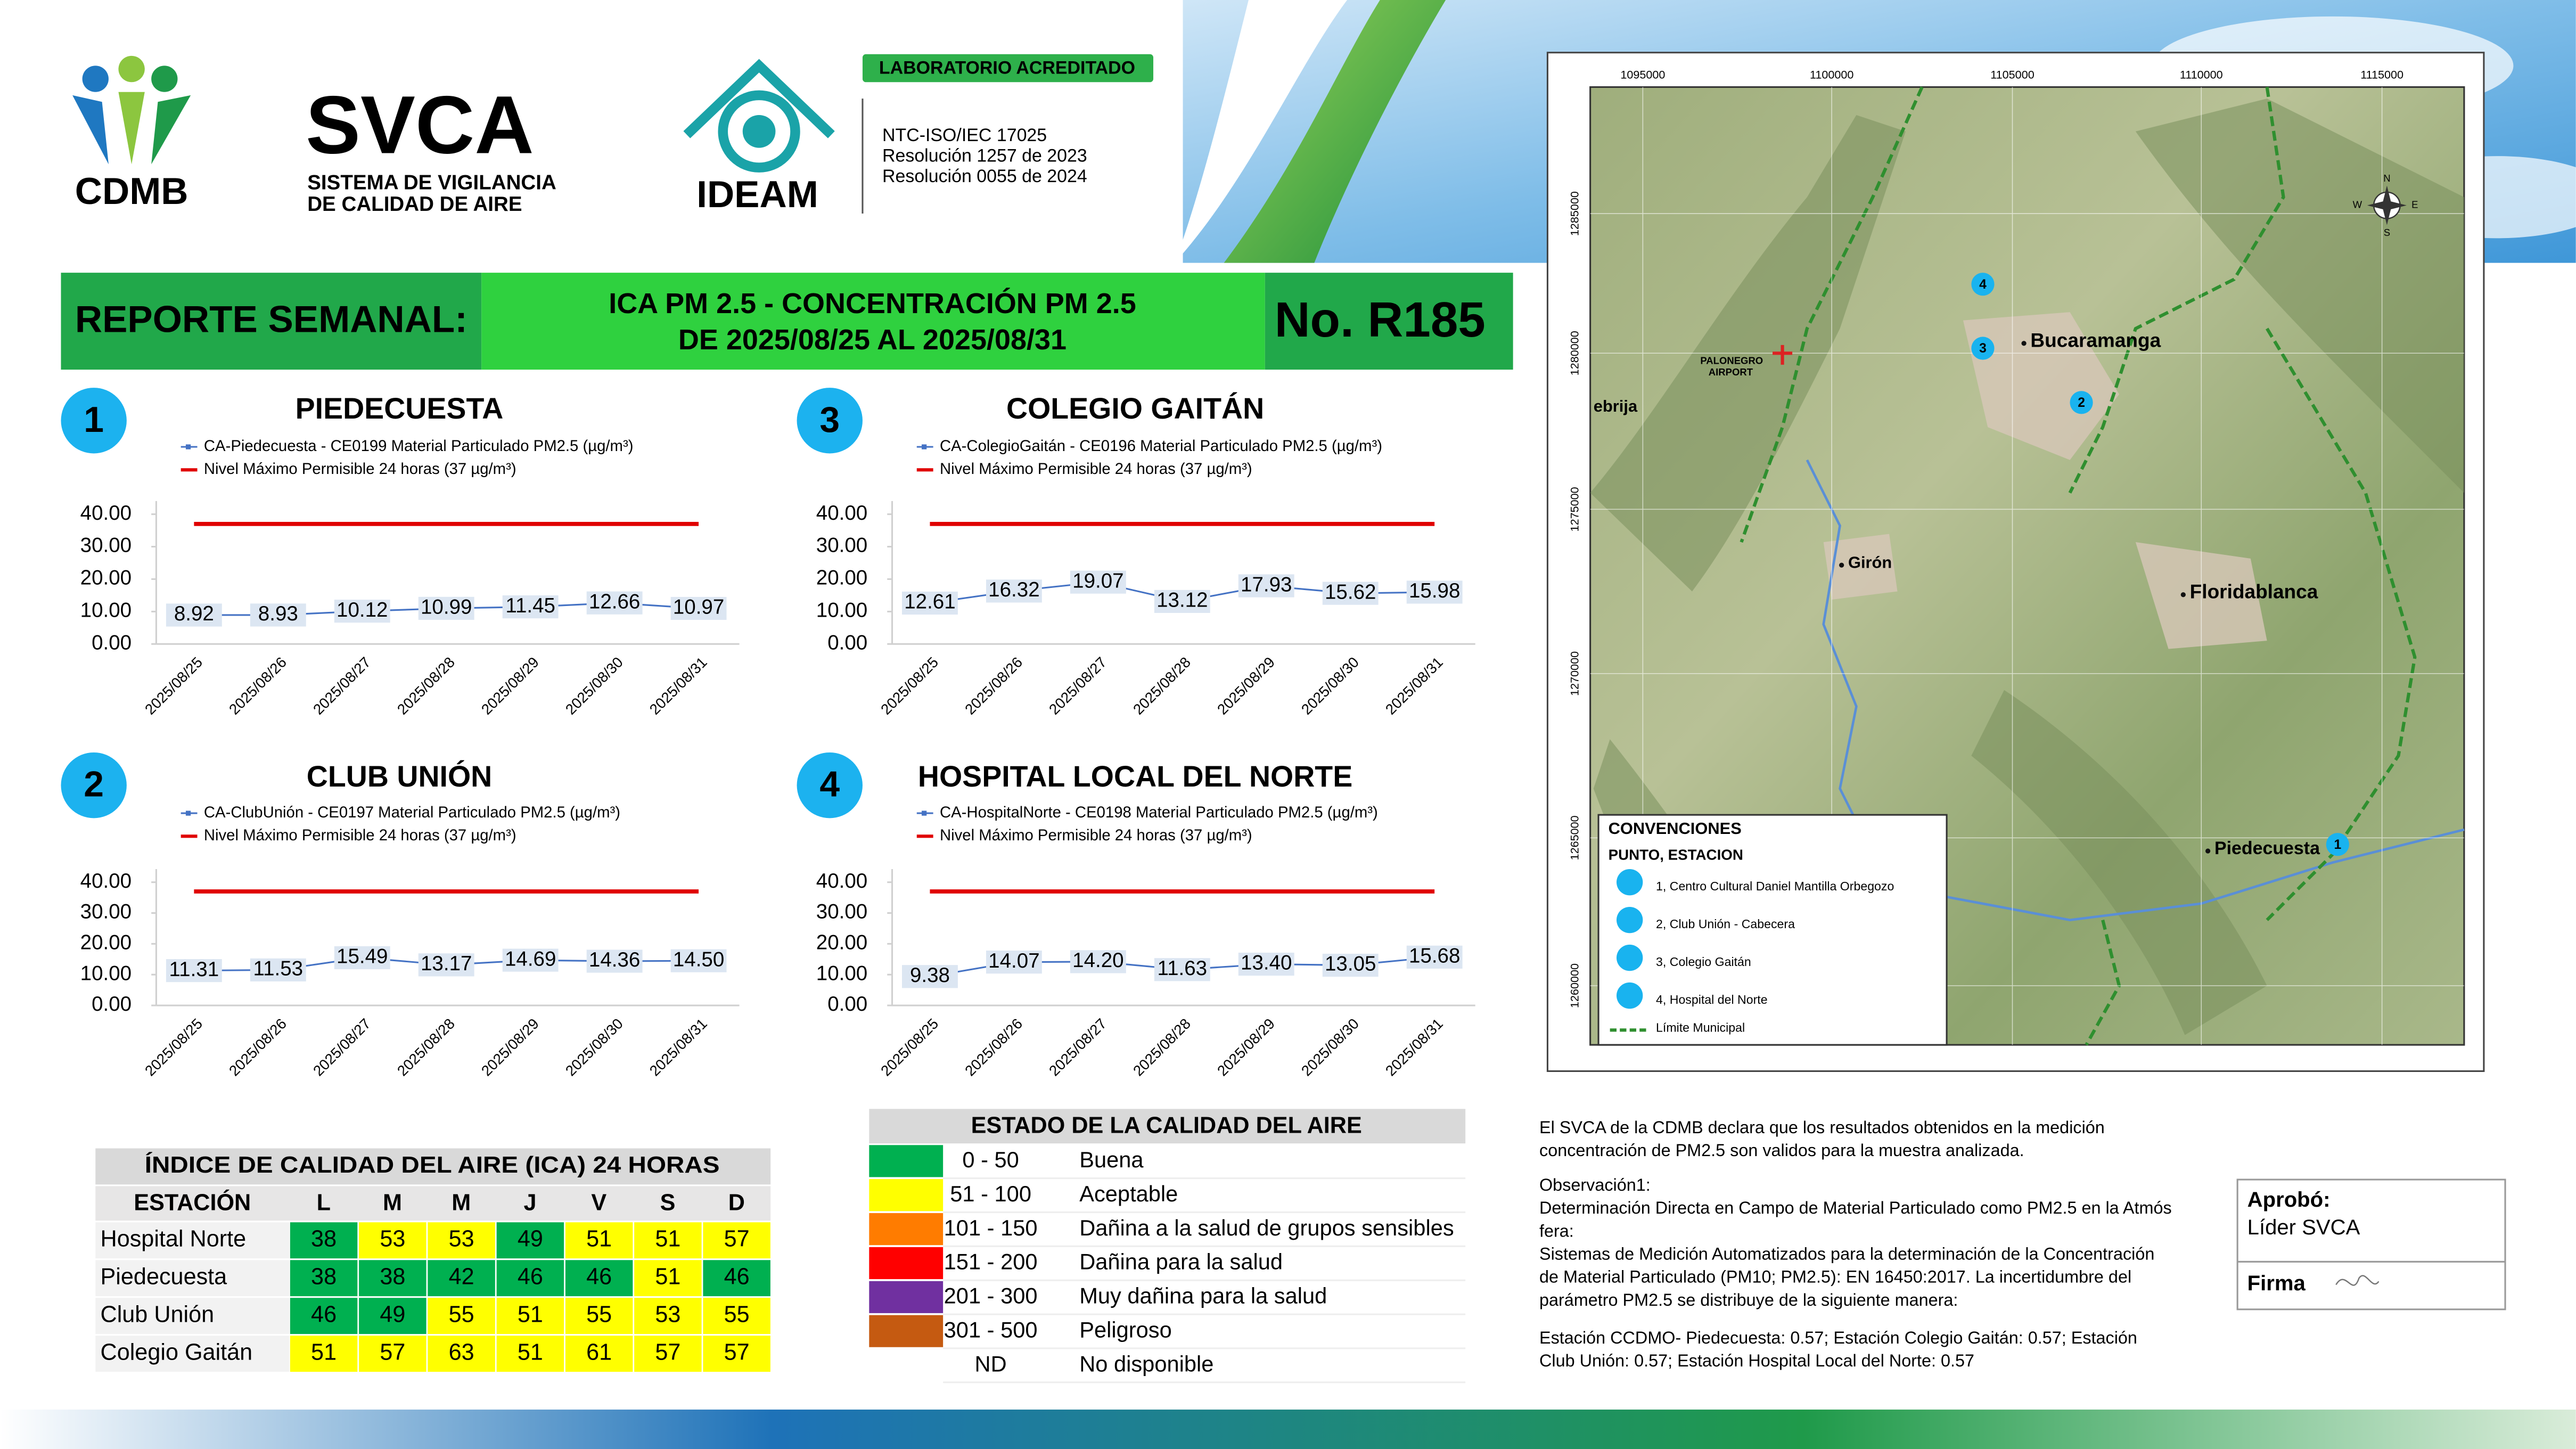 The height and width of the screenshot is (1449, 2576). Describe the element at coordinates (737, 1277) in the screenshot. I see `ica-value: 46` at that location.